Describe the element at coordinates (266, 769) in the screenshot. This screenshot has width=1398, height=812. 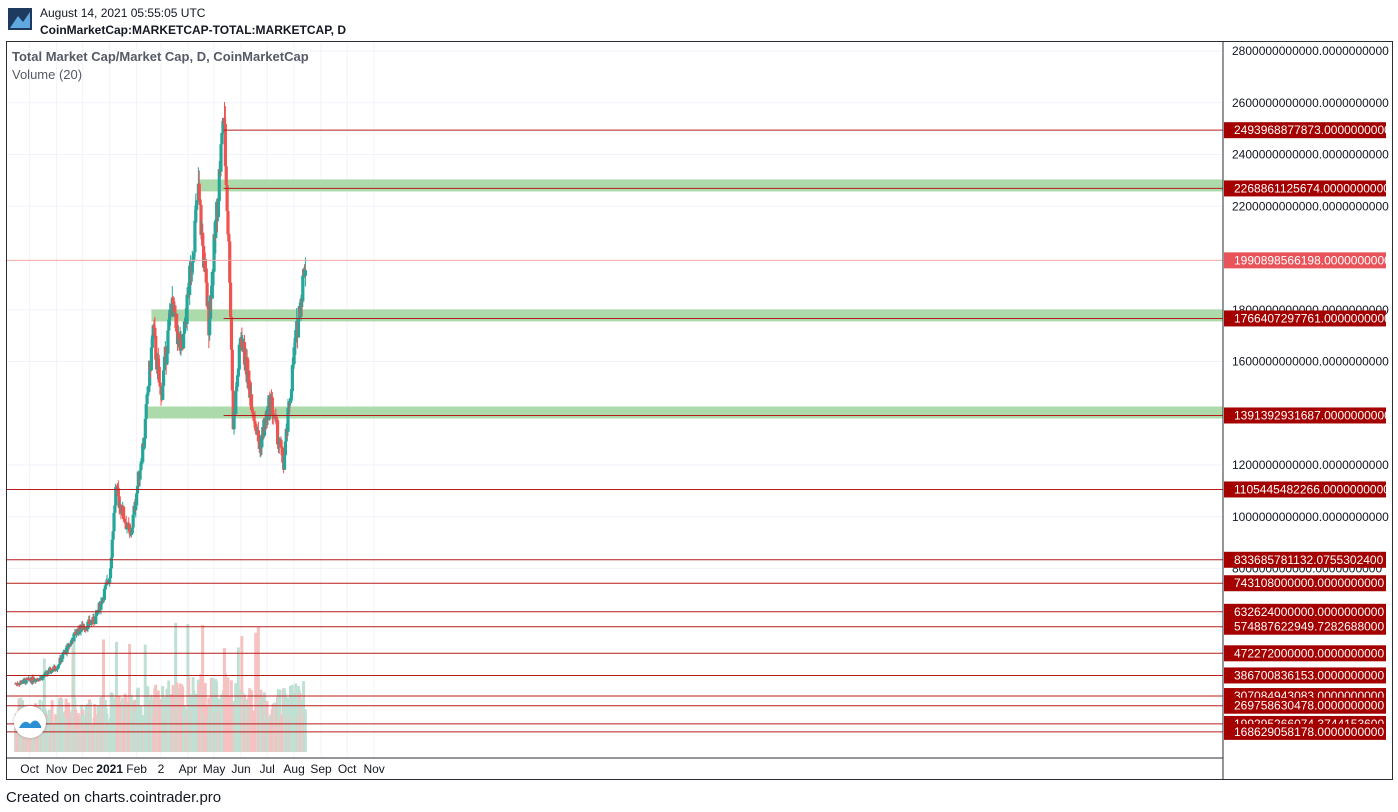
I see `x-tick-label: Jul` at that location.